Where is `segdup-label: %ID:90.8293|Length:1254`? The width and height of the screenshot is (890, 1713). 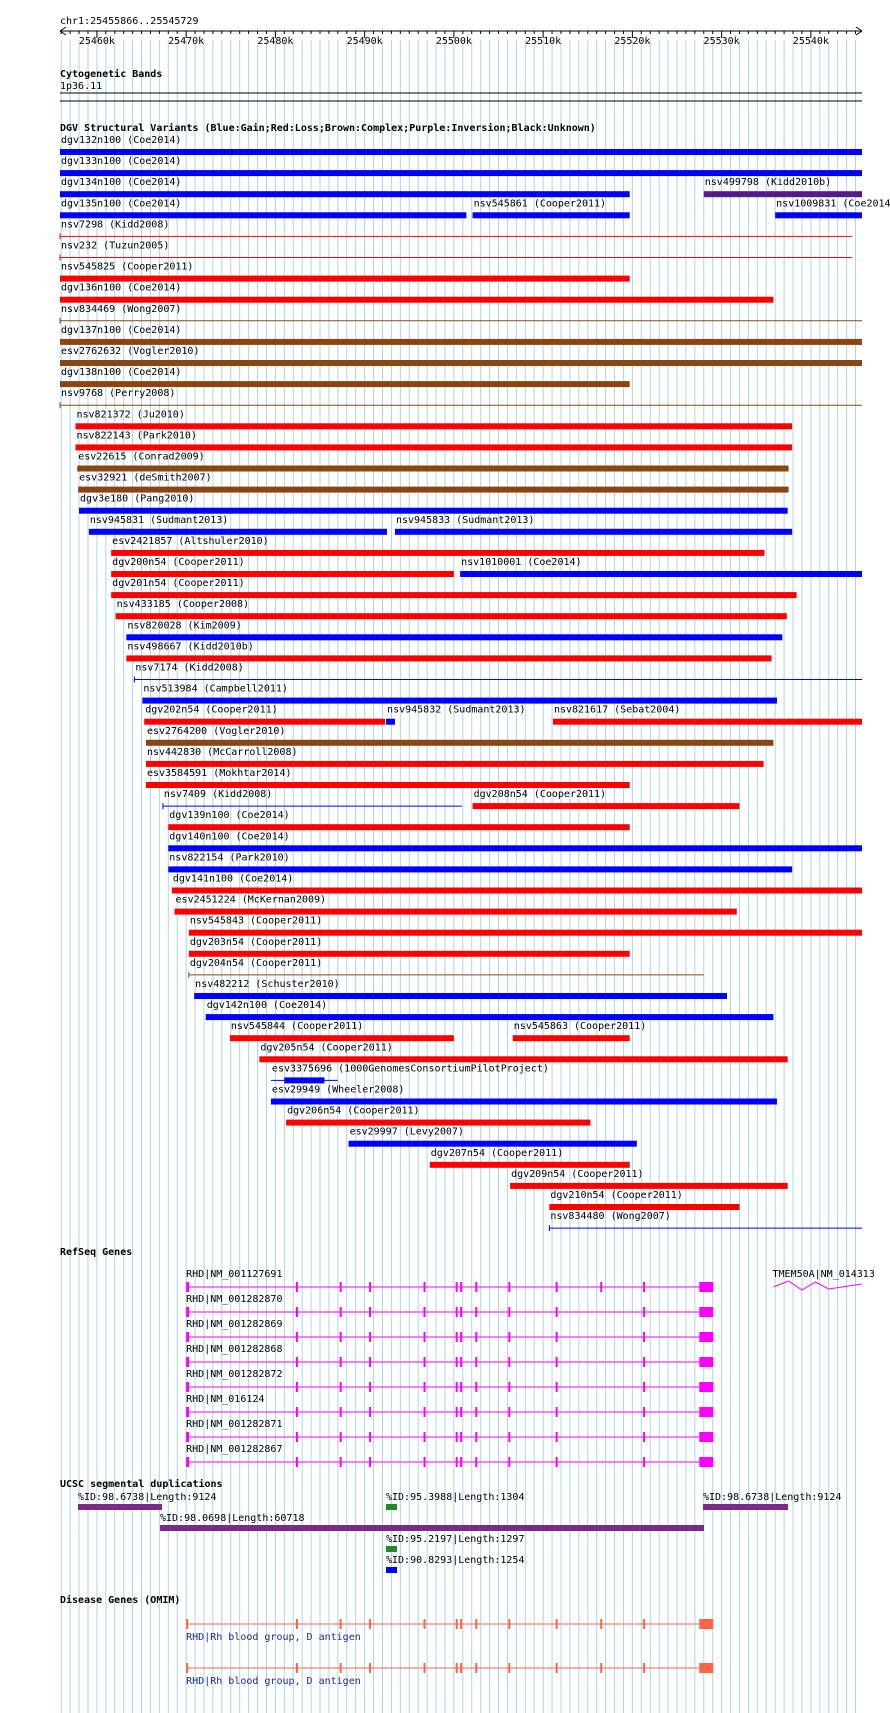 segdup-label: %ID:90.8293|Length:1254 is located at coordinates (455, 1560).